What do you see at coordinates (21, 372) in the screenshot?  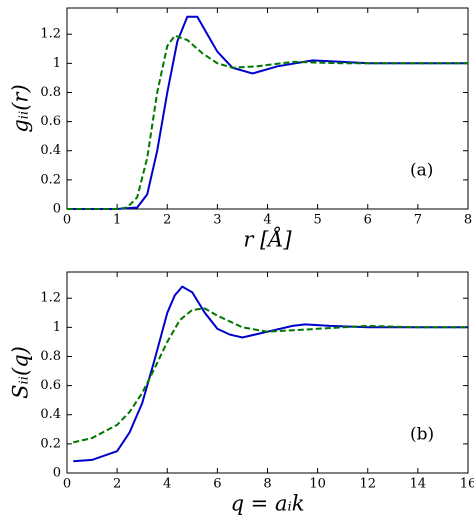 I see `y-axis-label: Sᵢᵢ(q)` at bounding box center [21, 372].